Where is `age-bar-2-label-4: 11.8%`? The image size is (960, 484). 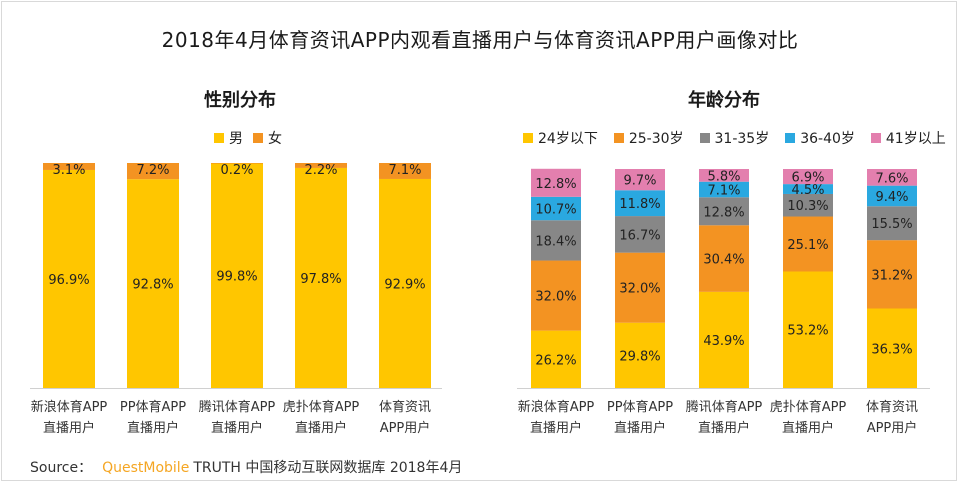 age-bar-2-label-4: 11.8% is located at coordinates (639, 204).